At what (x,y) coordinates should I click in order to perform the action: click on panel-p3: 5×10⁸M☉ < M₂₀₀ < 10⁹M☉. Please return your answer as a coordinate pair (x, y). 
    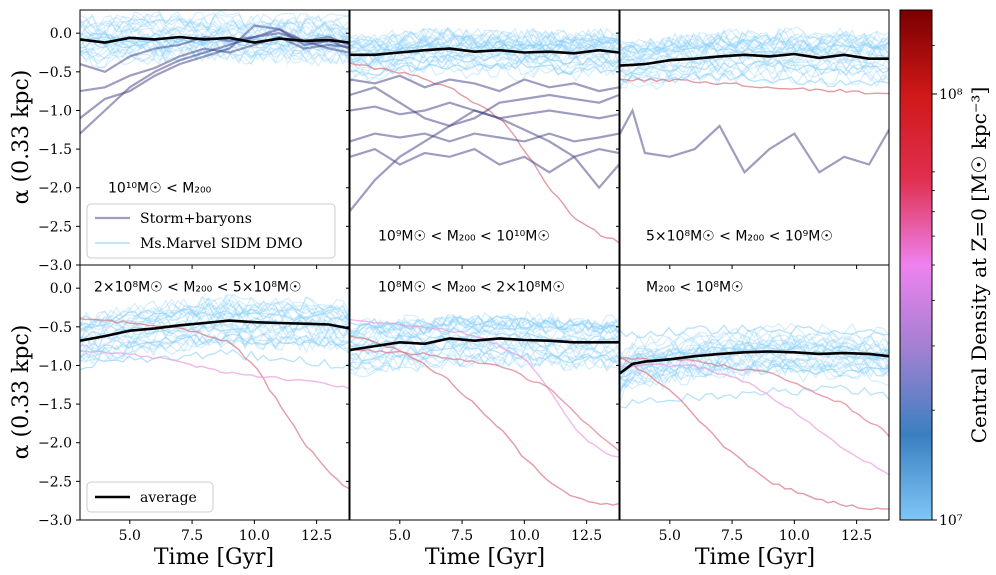
    Looking at the image, I should click on (753, 139).